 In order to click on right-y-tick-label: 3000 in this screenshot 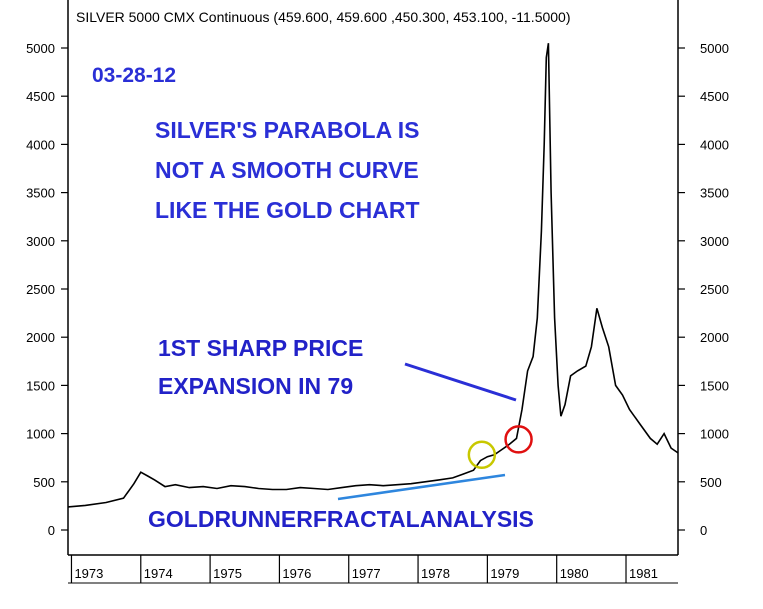, I will do `click(714, 241)`.